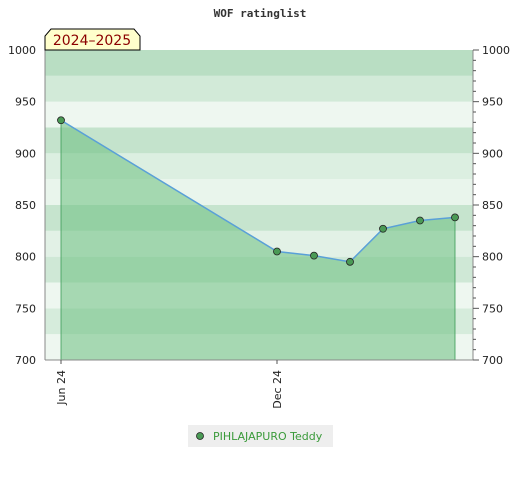 This screenshot has width=520, height=480. I want to click on y-axis-left: 700 750 800 850 900 950 1000, so click(22, 205).